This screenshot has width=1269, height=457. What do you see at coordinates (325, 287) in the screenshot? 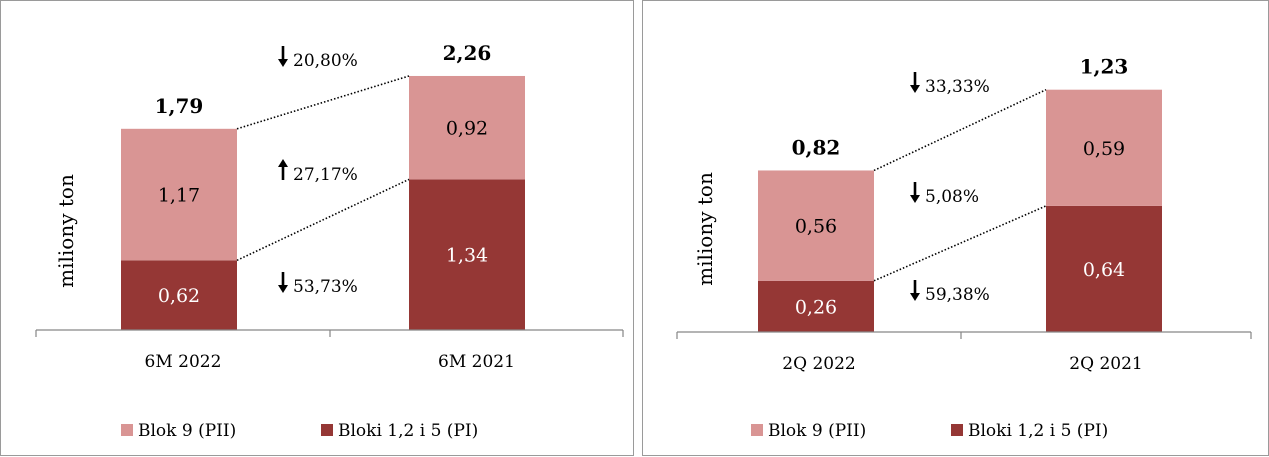
I see `change-percent-label: 53,73%` at bounding box center [325, 287].